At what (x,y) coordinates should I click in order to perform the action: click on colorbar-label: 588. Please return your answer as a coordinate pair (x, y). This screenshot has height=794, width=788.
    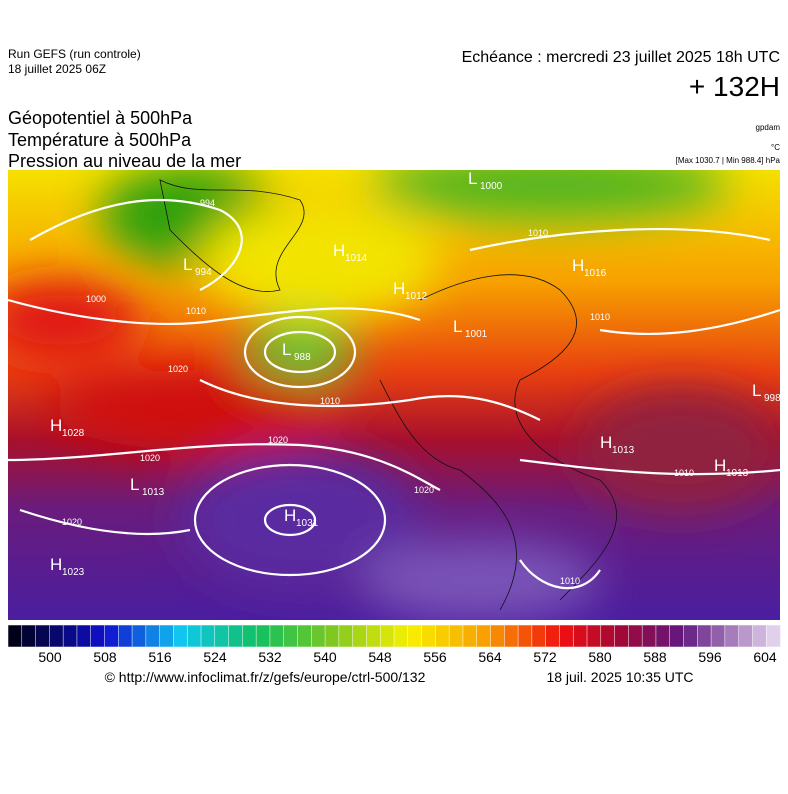
    Looking at the image, I should click on (655, 657).